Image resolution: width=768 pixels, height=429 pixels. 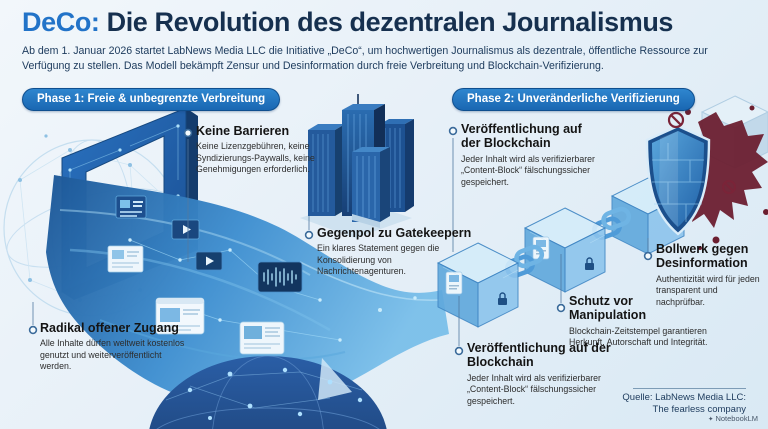 I want to click on source-divider, so click(x=689, y=388).